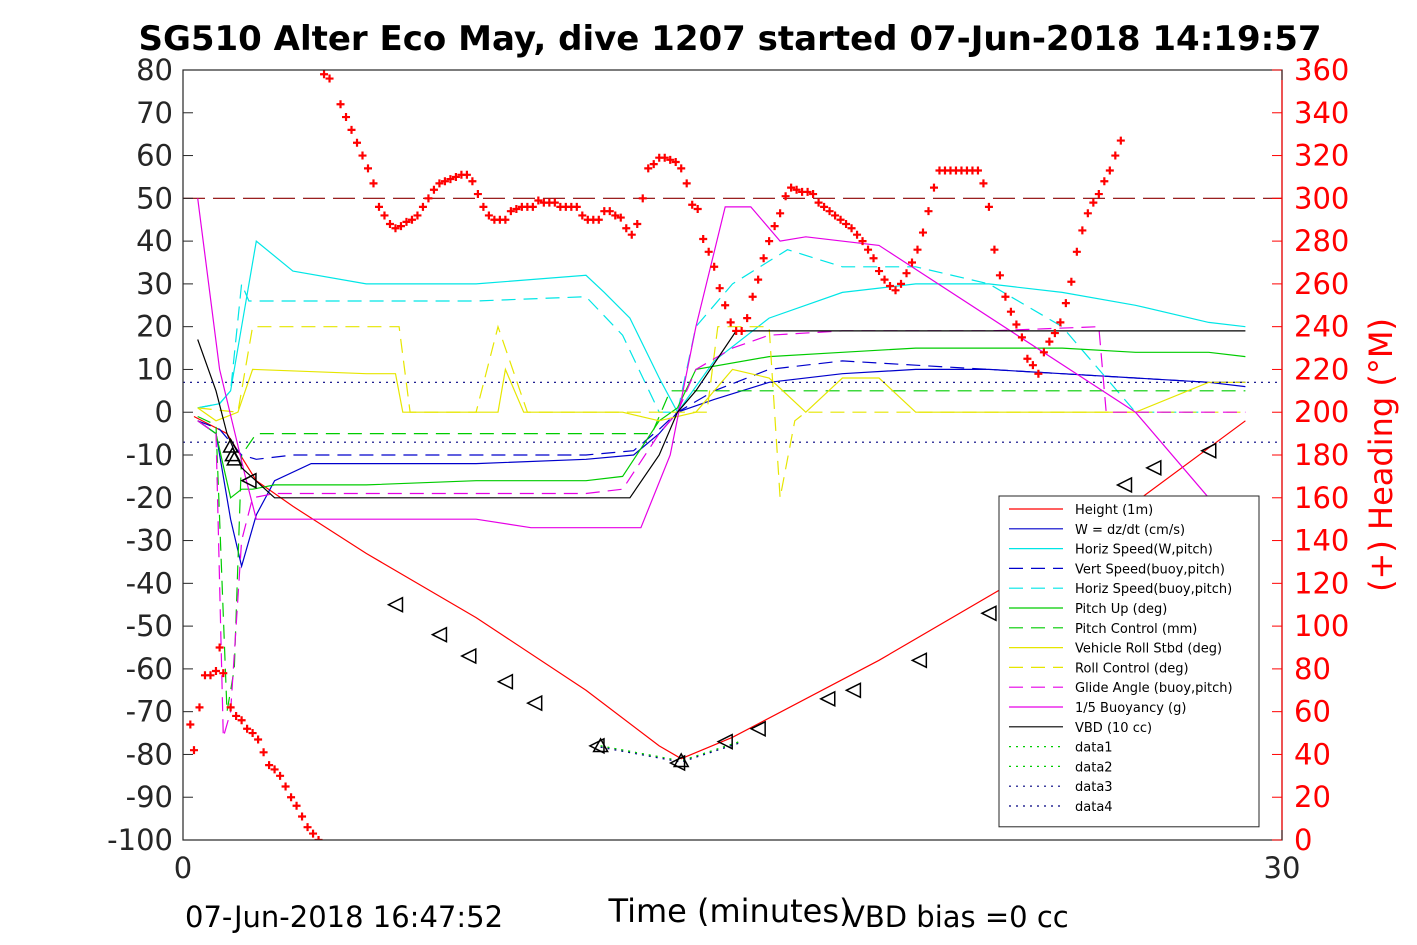 This screenshot has height=945, width=1417. Describe the element at coordinates (1321, 369) in the screenshot. I see `y-right-tick-label-7: 220` at that location.